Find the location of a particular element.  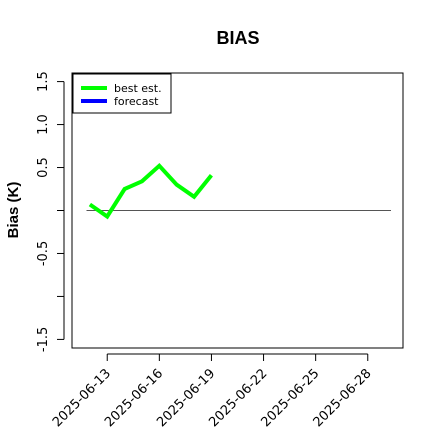

y-tick-label: 1.0 is located at coordinates (43, 124).